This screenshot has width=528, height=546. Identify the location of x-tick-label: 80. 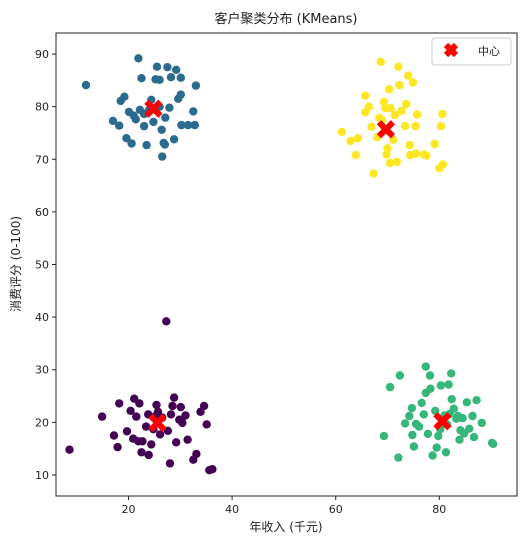
(439, 509).